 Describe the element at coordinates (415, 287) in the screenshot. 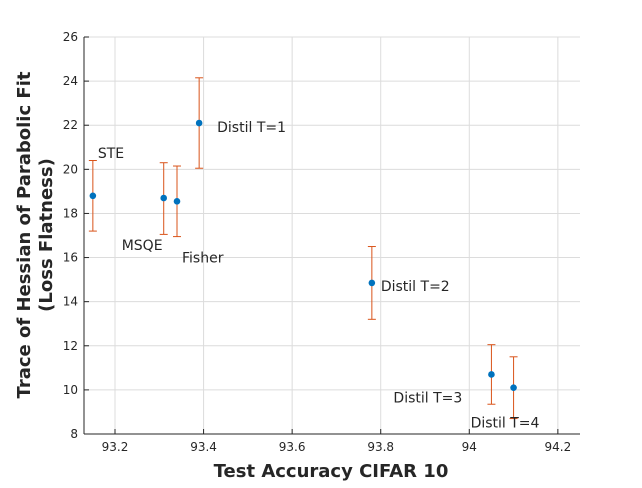

I see `point-label: Distil T=2` at that location.